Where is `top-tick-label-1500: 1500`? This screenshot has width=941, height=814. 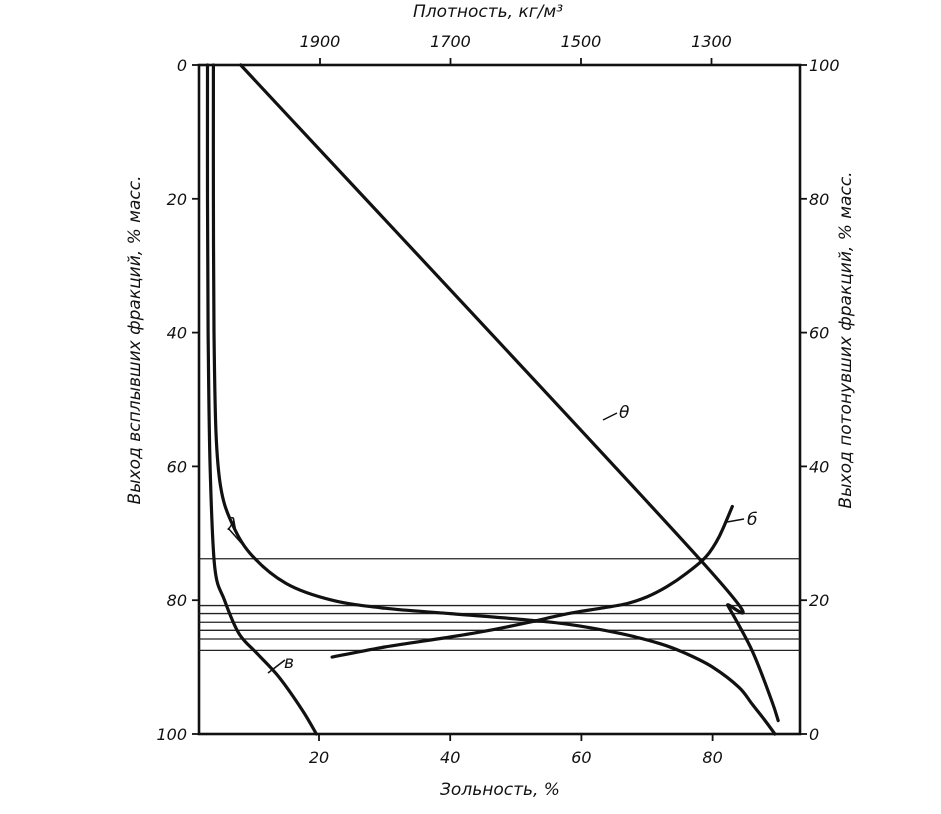 top-tick-label-1500: 1500 is located at coordinates (581, 41).